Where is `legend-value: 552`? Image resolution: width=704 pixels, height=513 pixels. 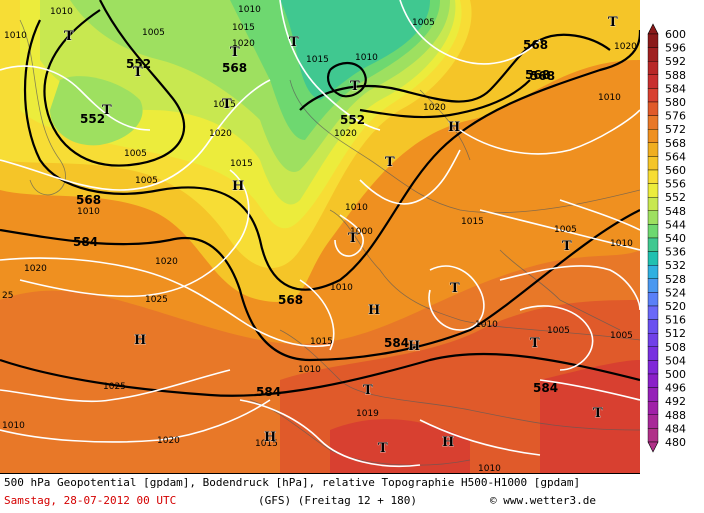
legend-value: 552 is located at coordinates (675, 197).